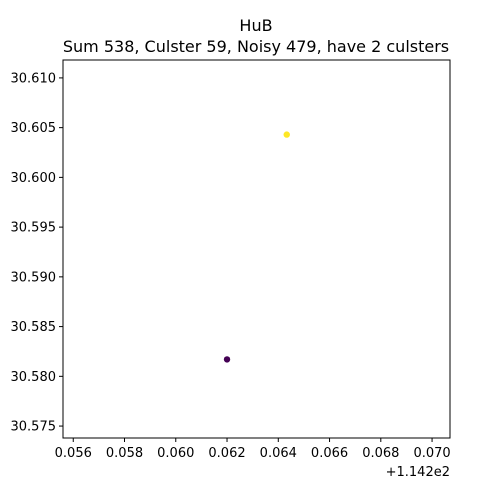 The height and width of the screenshot is (500, 500). Describe the element at coordinates (329, 453) in the screenshot. I see `x-tick-label: 0.066` at that location.